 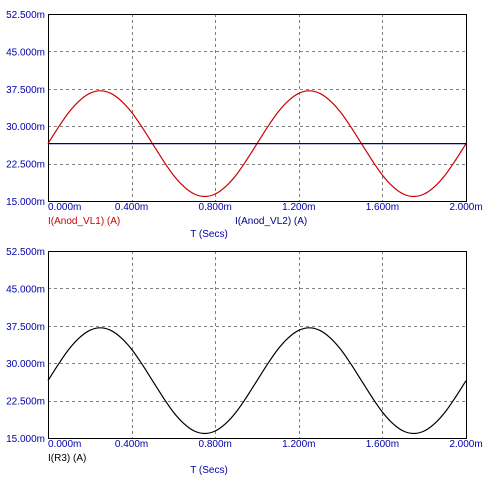 I want to click on legend-entry: I(Anod_VL2) (A), so click(x=271, y=221).